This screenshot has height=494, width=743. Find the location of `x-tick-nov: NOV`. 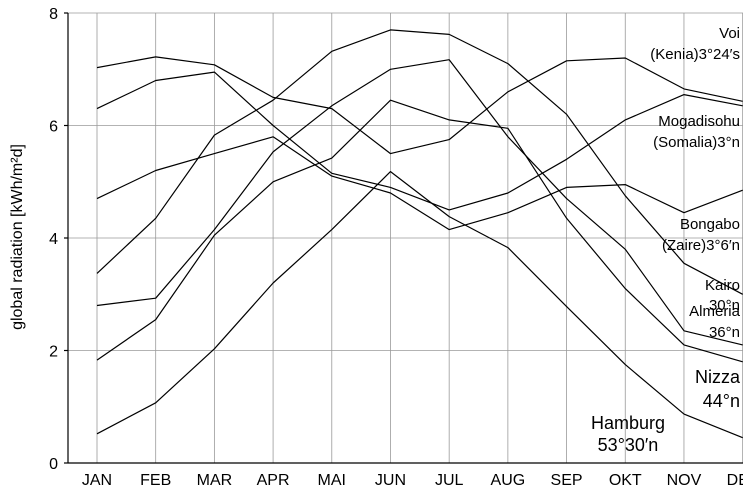

x-tick-nov: NOV is located at coordinates (684, 480).